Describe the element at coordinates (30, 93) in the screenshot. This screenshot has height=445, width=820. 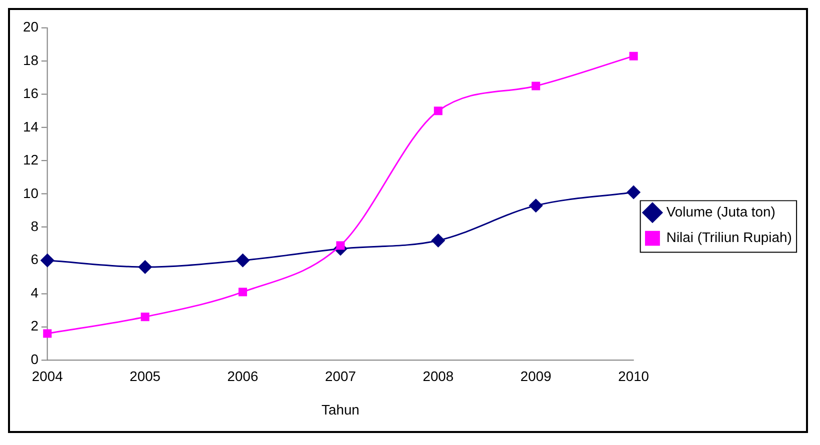
I see `y-tick-label: 16` at that location.